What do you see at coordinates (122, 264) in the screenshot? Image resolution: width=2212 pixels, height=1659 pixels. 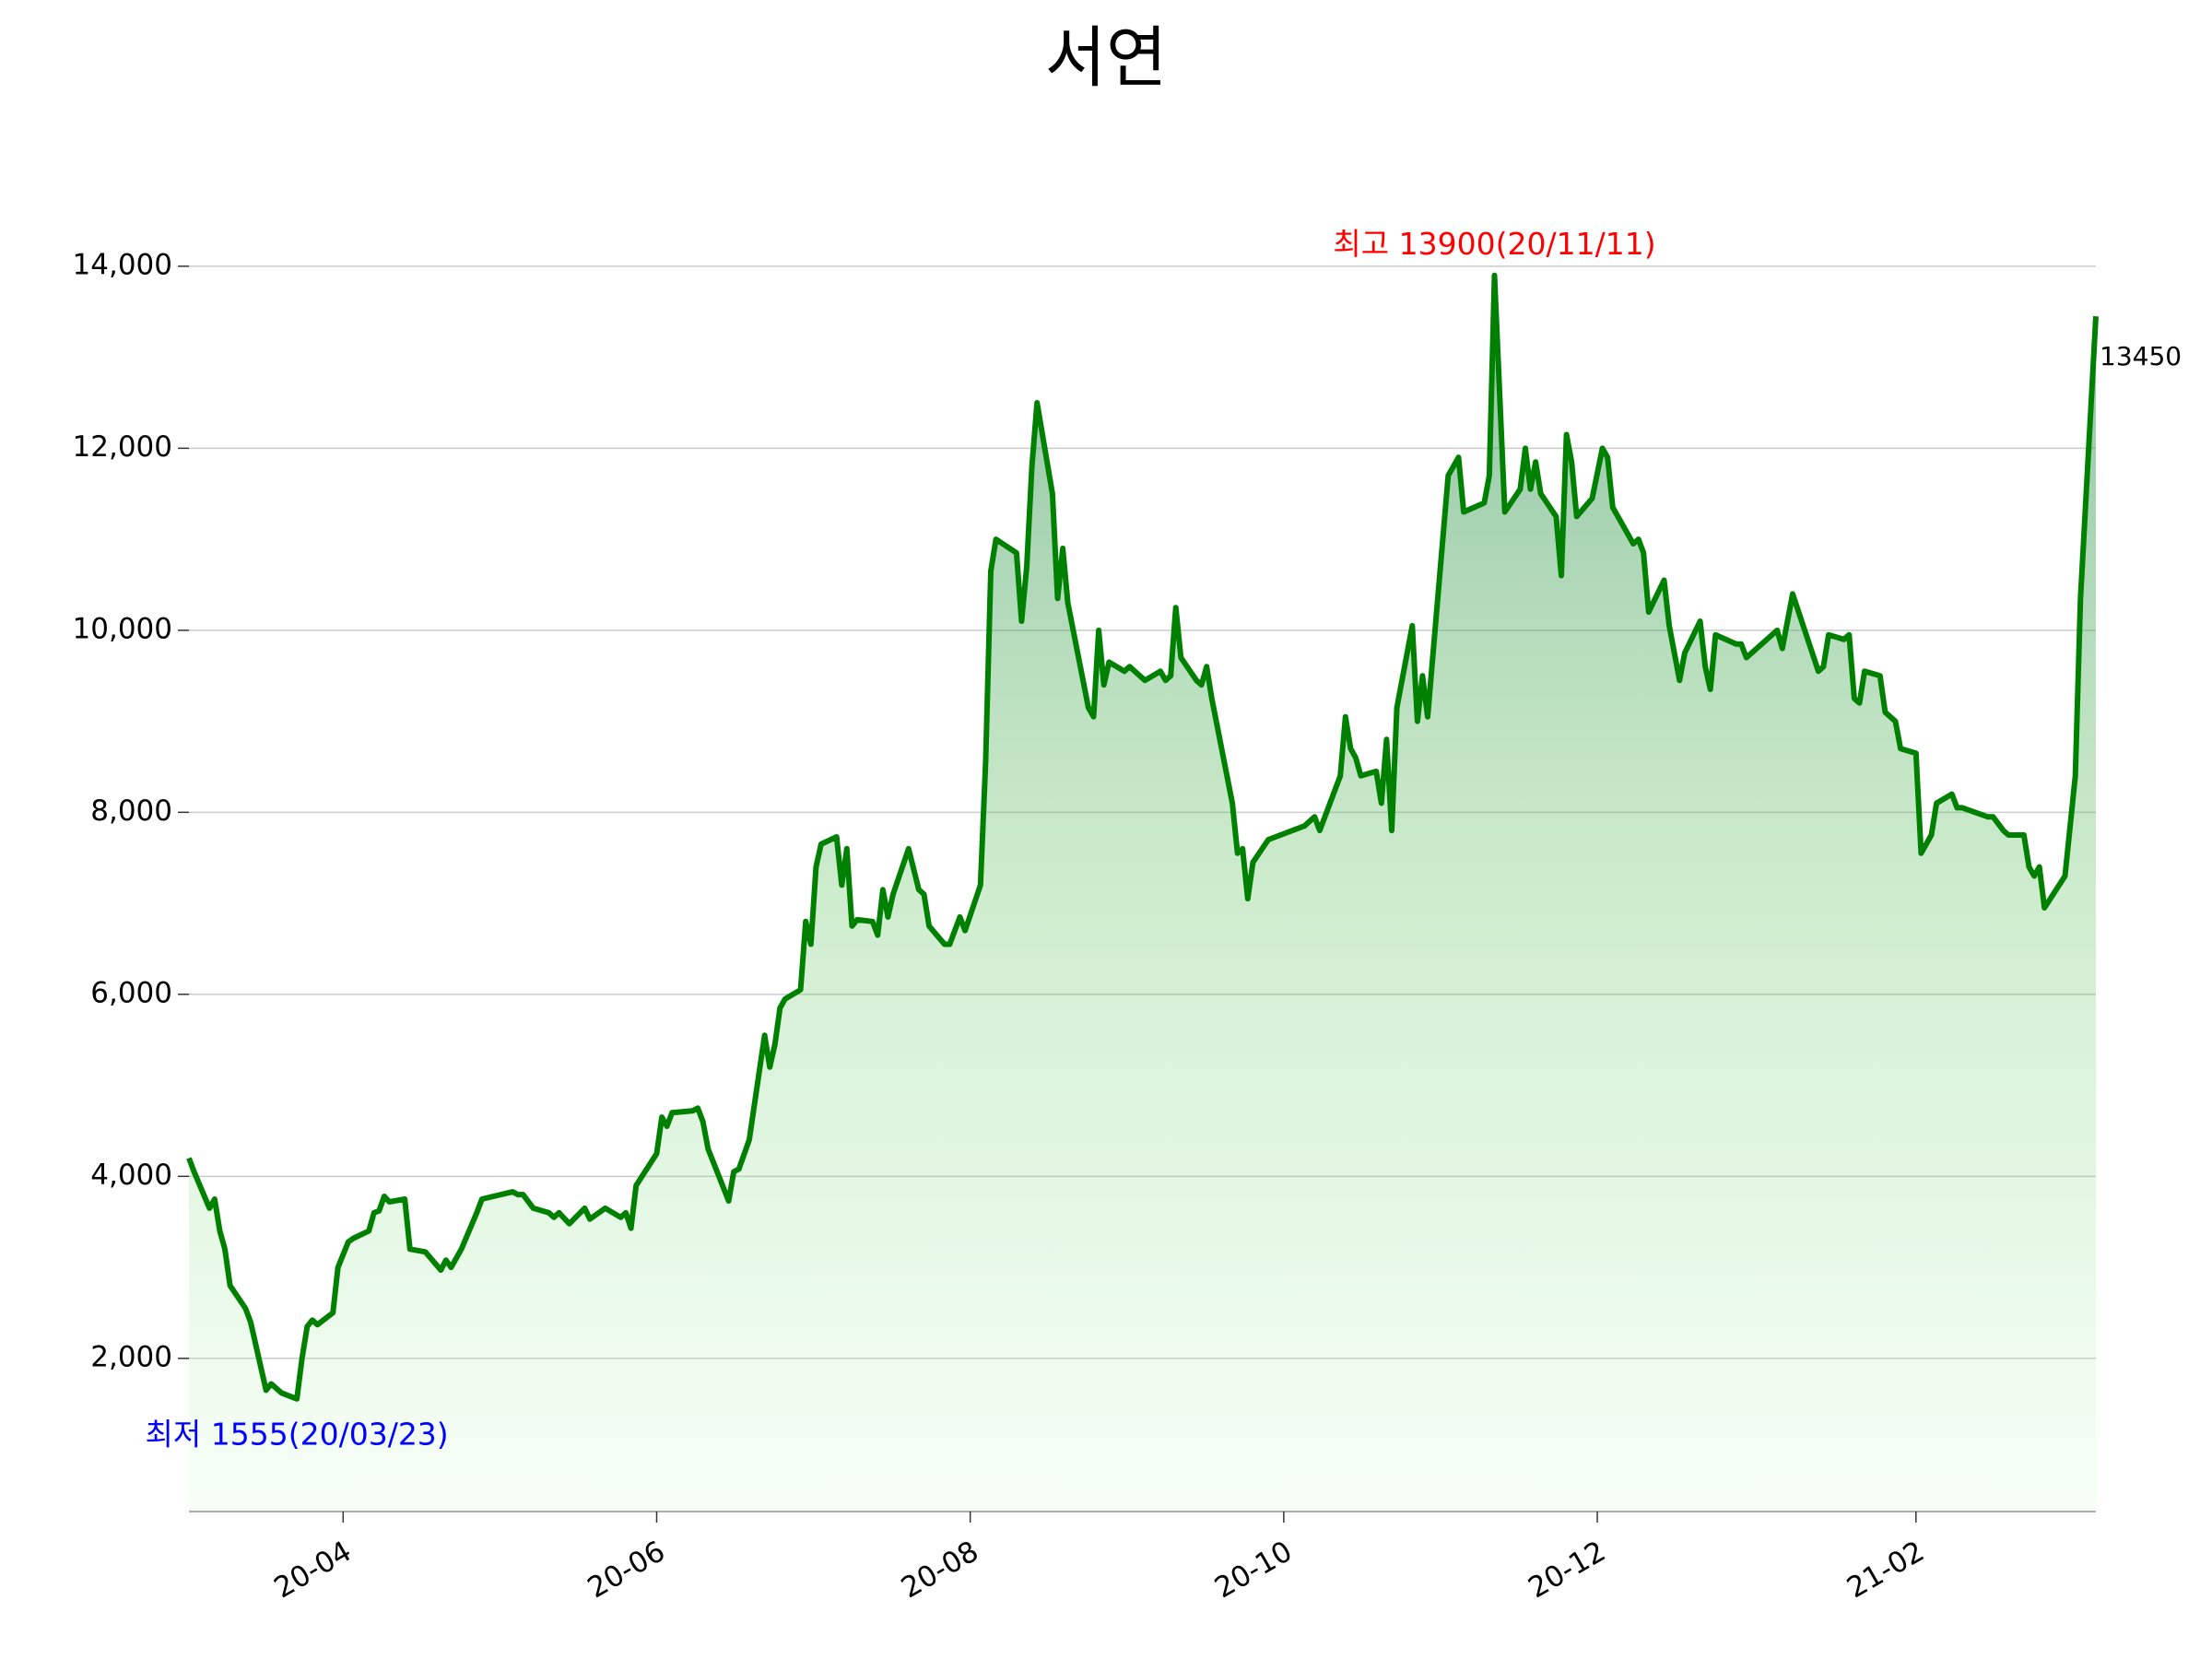 I see `y-tick-label: 14,000` at bounding box center [122, 264].